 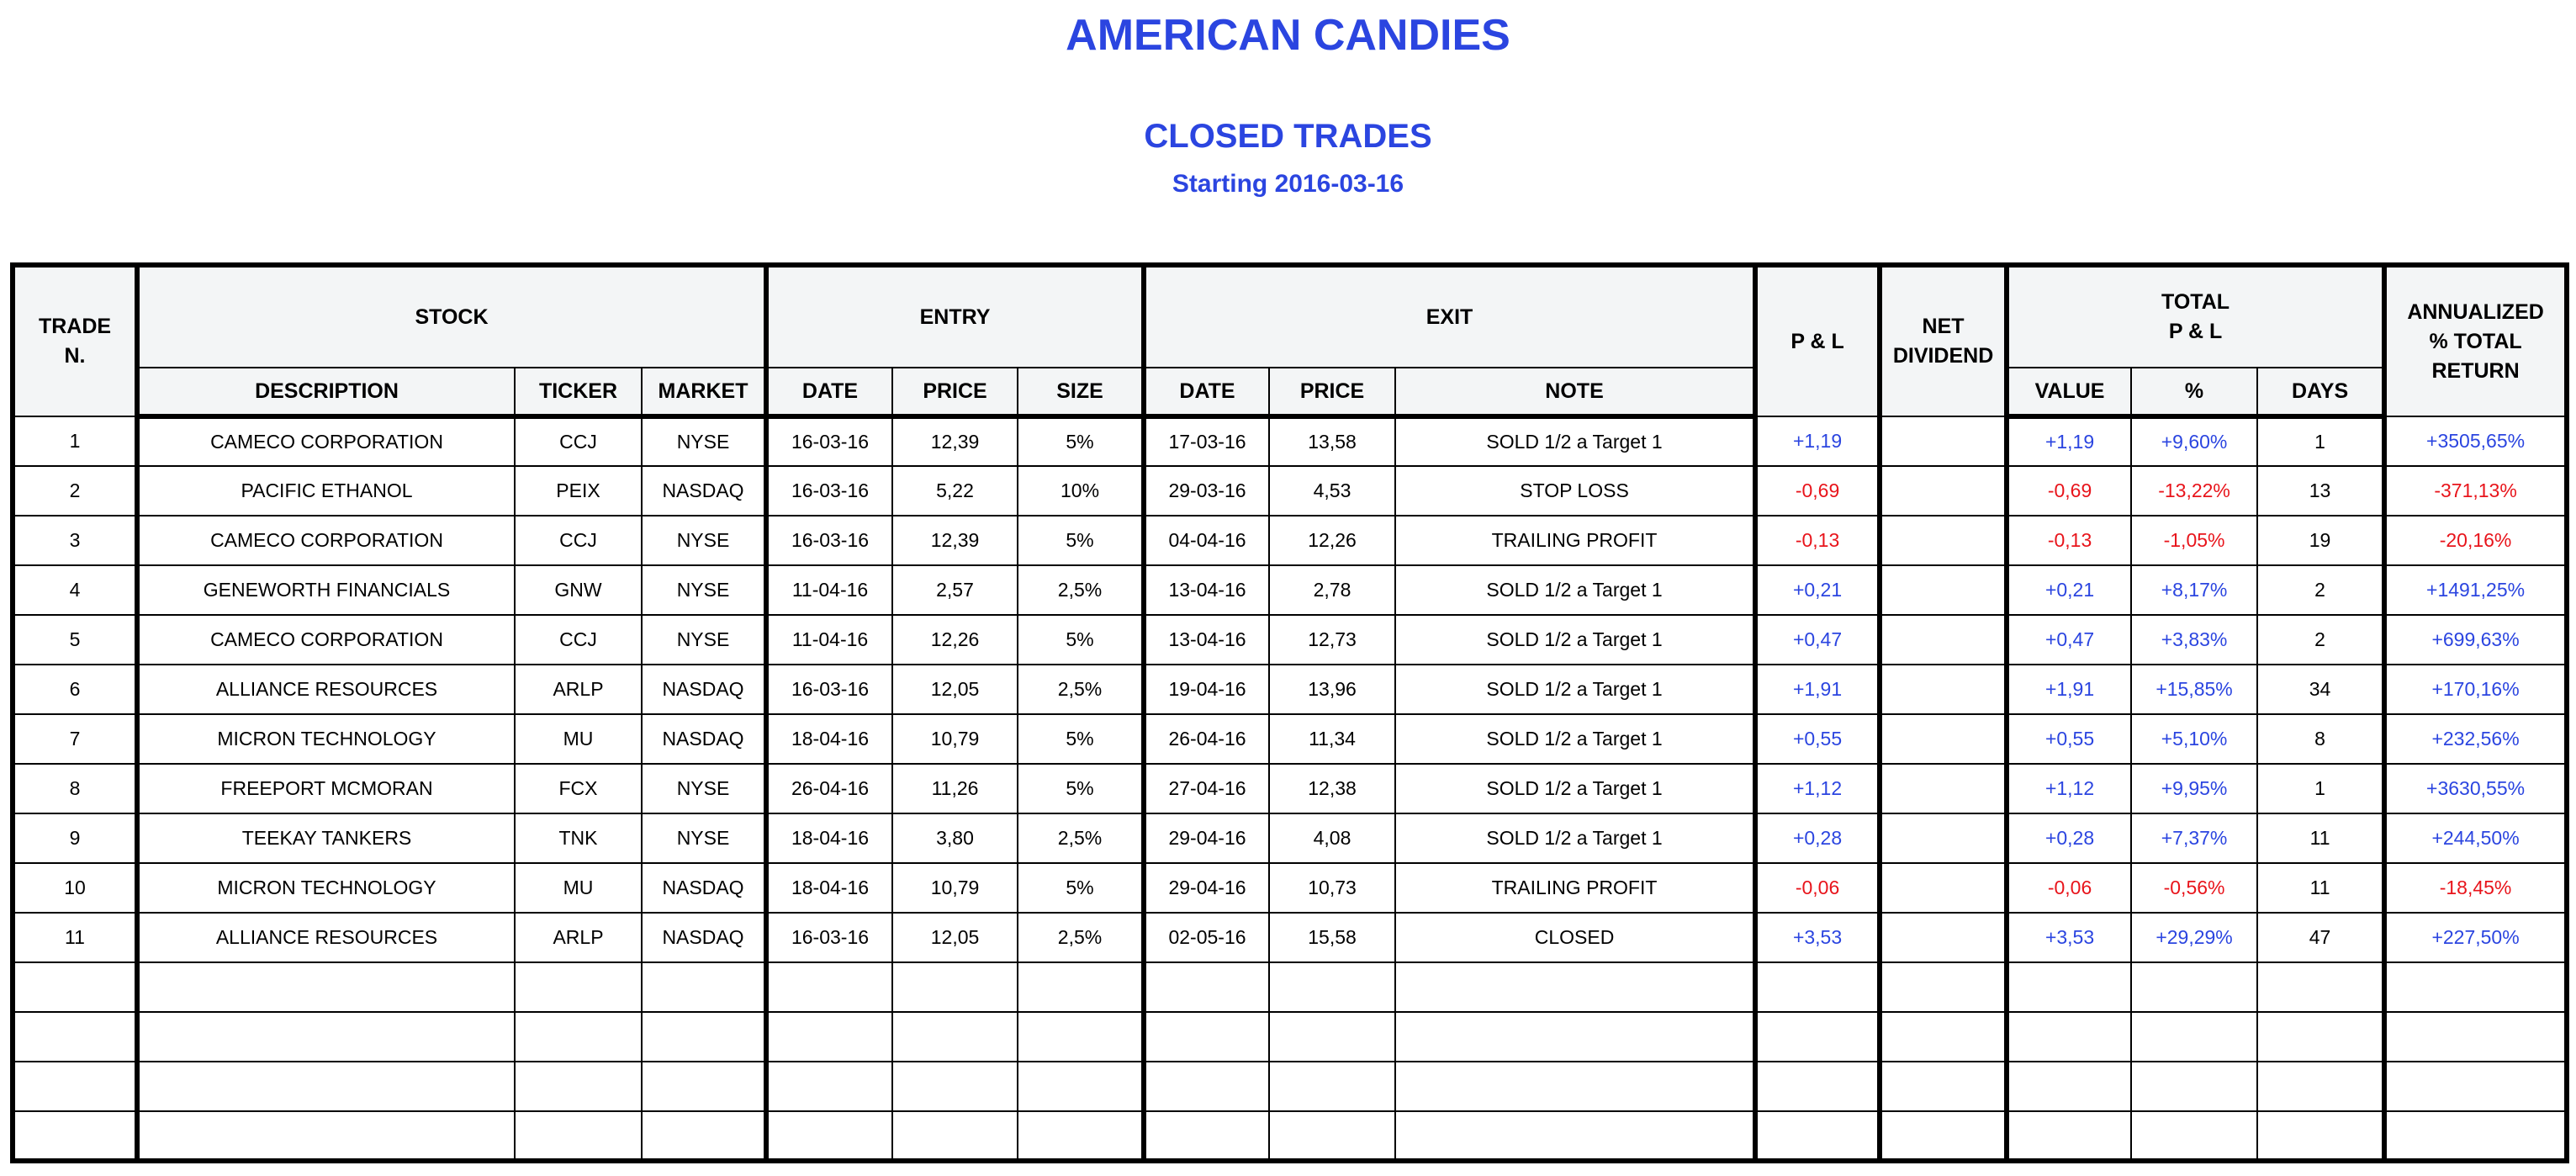 What do you see at coordinates (325, 838) in the screenshot?
I see `description: TEEKAY TANKERS` at bounding box center [325, 838].